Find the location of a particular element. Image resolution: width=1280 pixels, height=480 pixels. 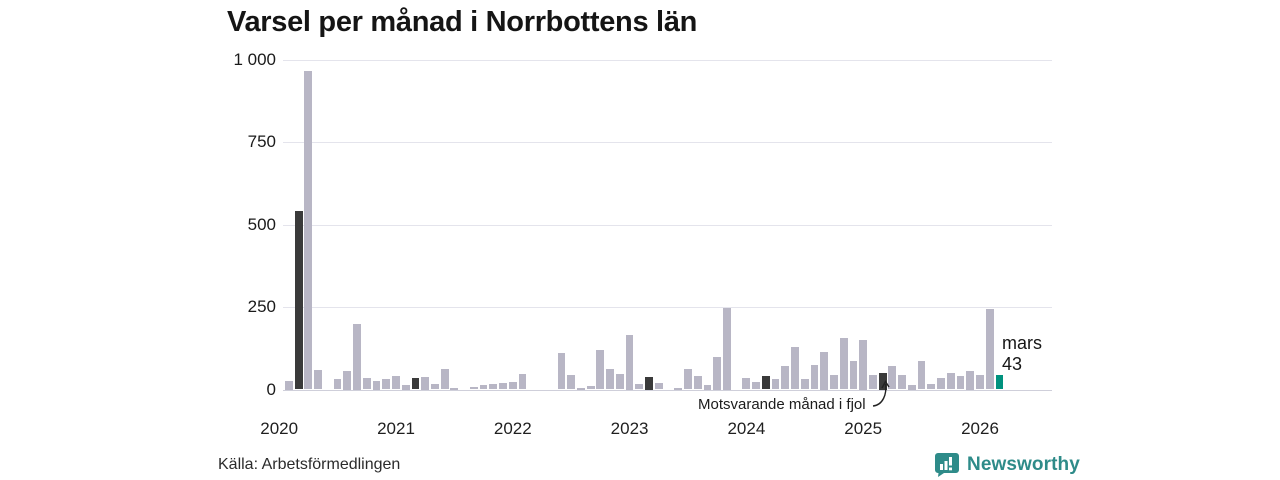

annotation-compare-month: Motsvarande månad i fjol is located at coordinates (782, 404).